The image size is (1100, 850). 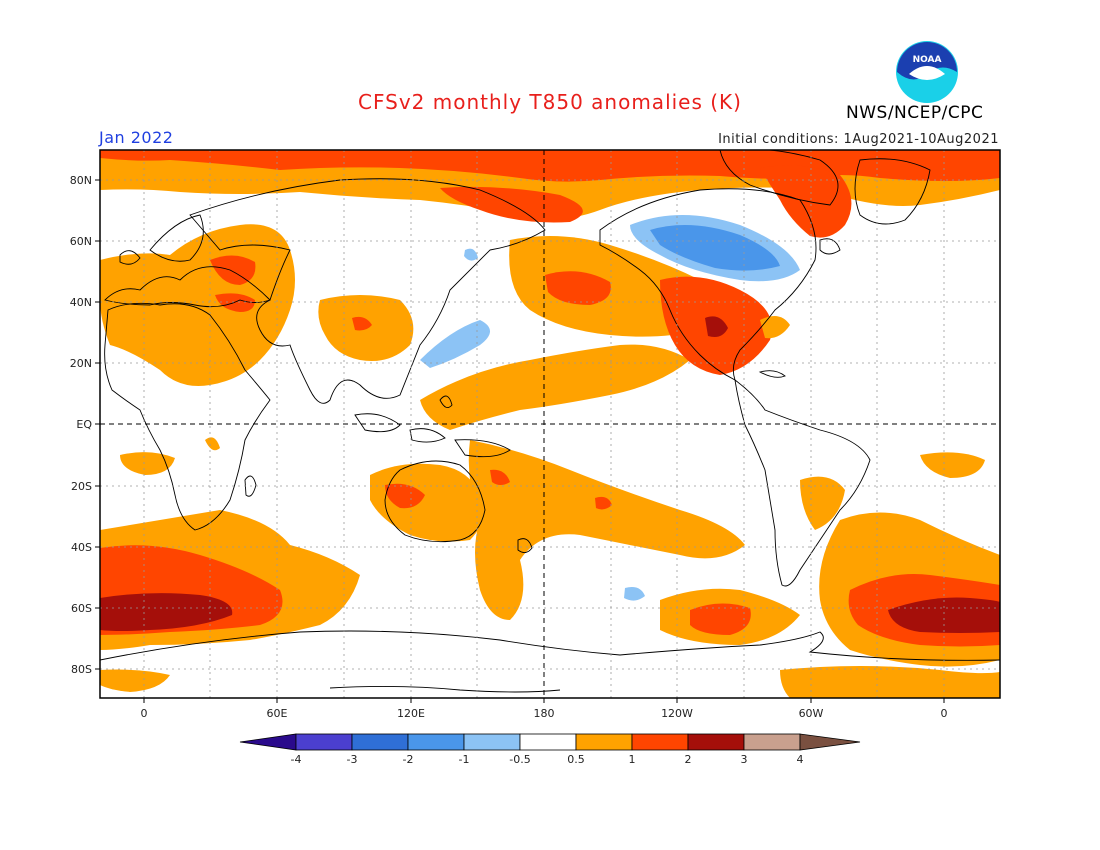 What do you see at coordinates (576, 759) in the screenshot?
I see `colorbar-label: 0.5` at bounding box center [576, 759].